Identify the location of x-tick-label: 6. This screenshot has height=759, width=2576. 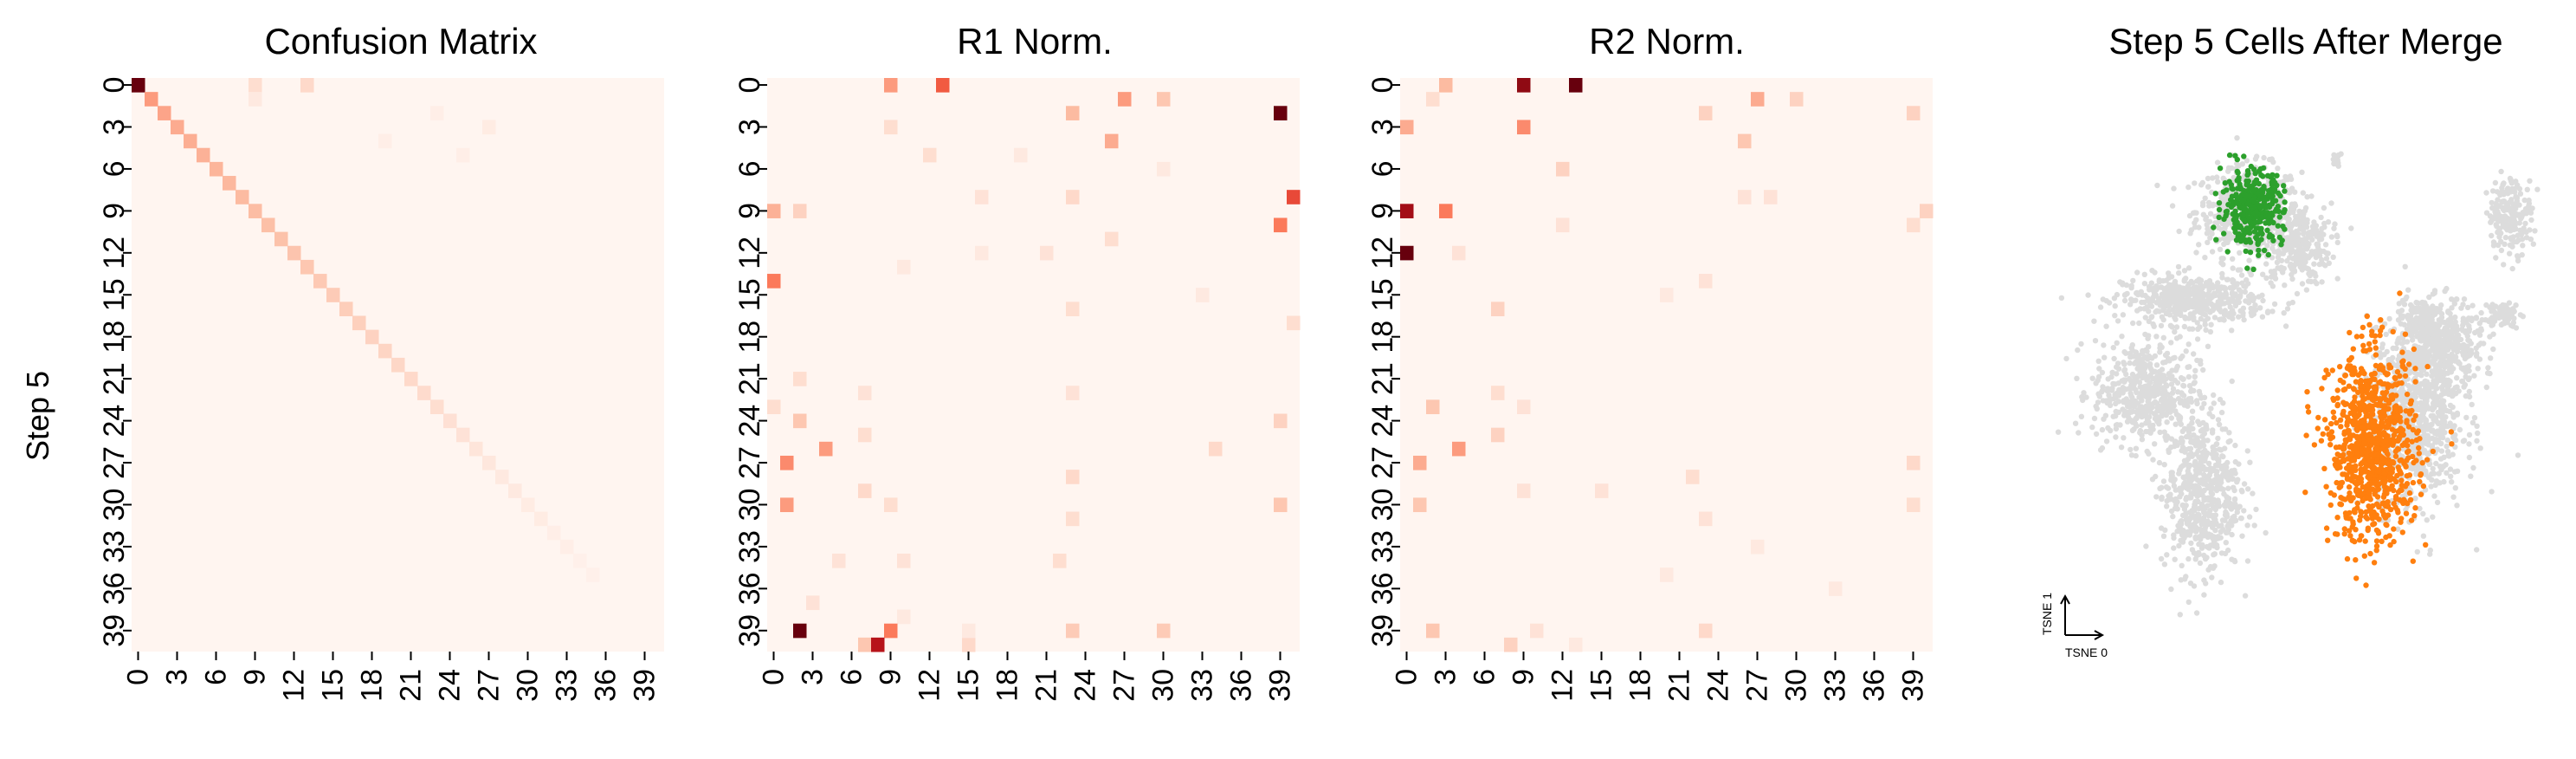
(1485, 677).